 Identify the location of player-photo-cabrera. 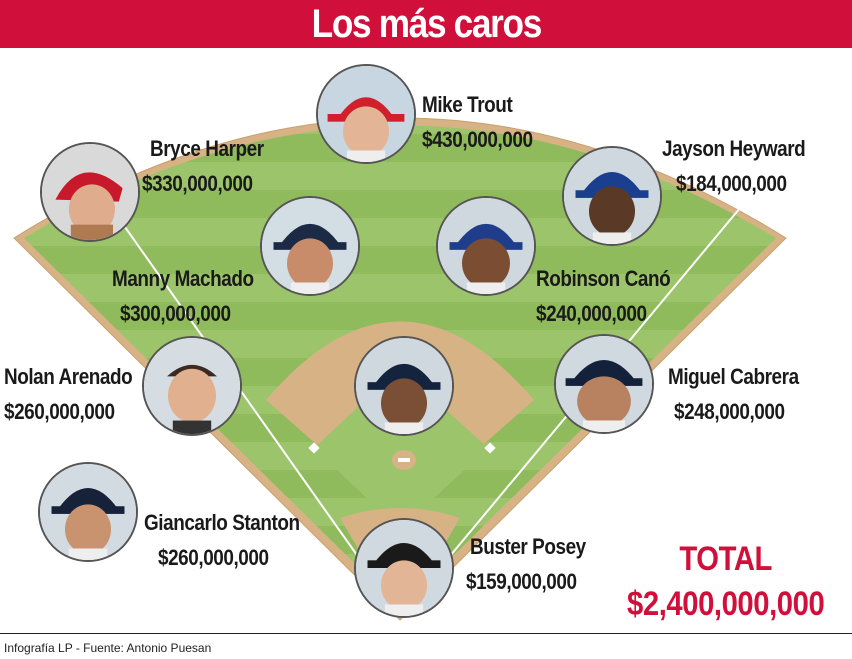
(604, 384).